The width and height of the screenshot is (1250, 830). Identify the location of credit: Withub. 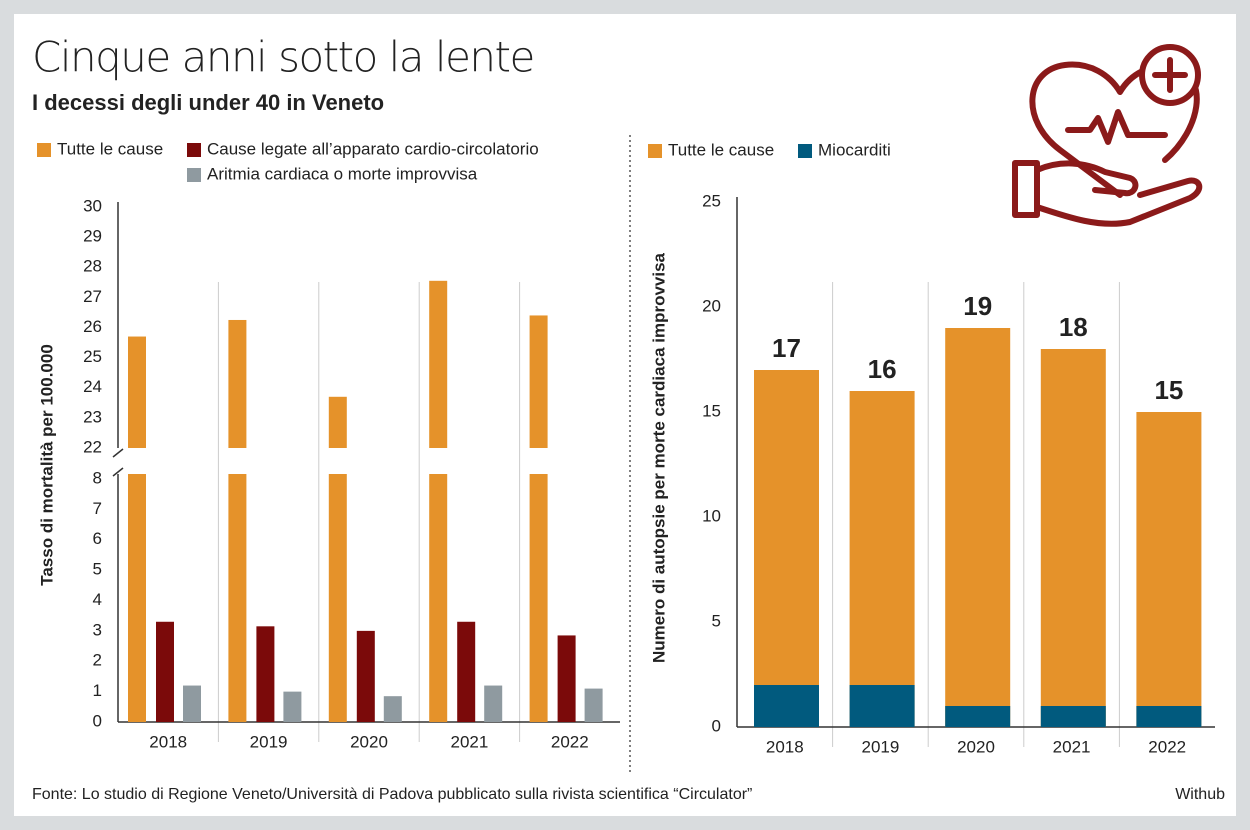
(1200, 794).